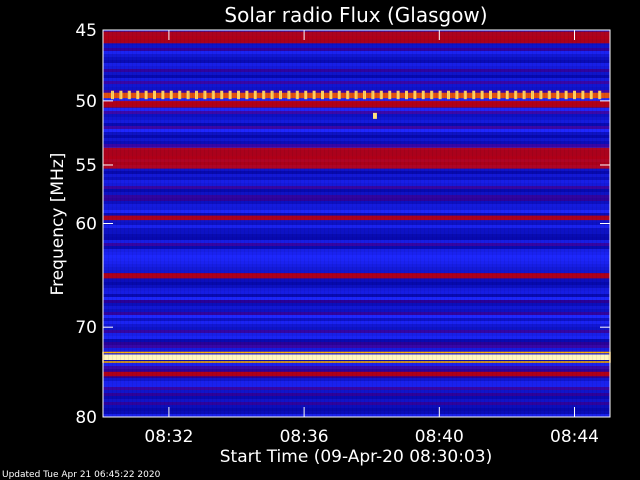  What do you see at coordinates (304, 437) in the screenshot?
I see `x-tick-label: 08:36` at bounding box center [304, 437].